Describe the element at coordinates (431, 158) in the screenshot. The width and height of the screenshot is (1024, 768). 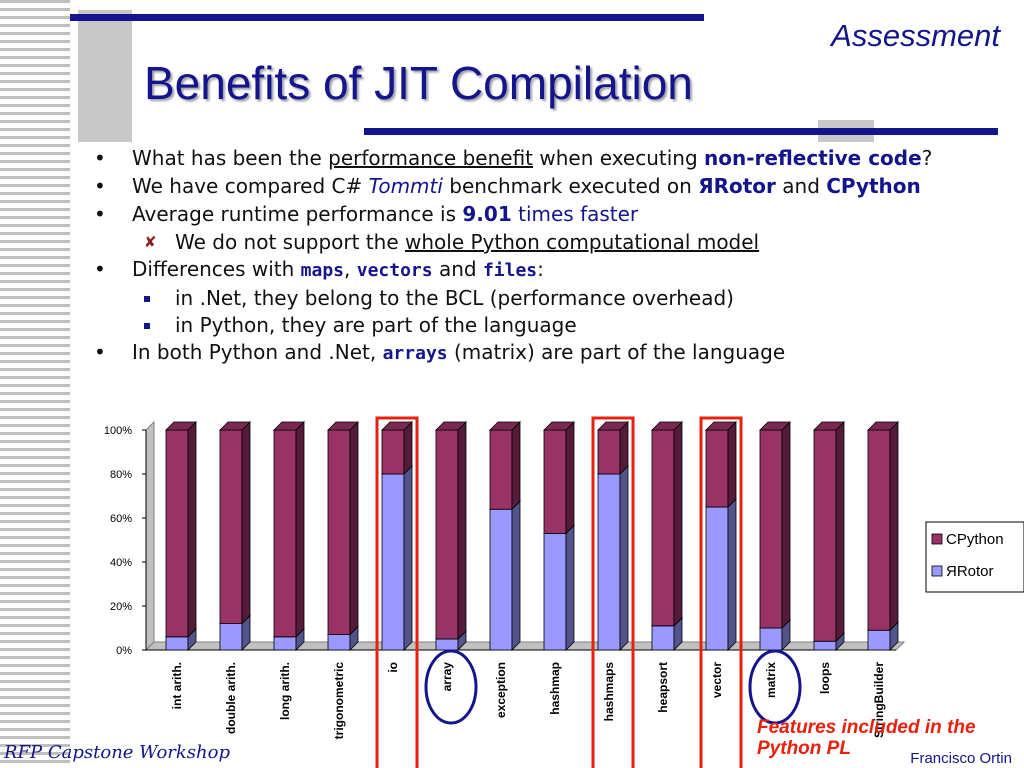
I see `bullet-underlined-text: performance benefit` at that location.